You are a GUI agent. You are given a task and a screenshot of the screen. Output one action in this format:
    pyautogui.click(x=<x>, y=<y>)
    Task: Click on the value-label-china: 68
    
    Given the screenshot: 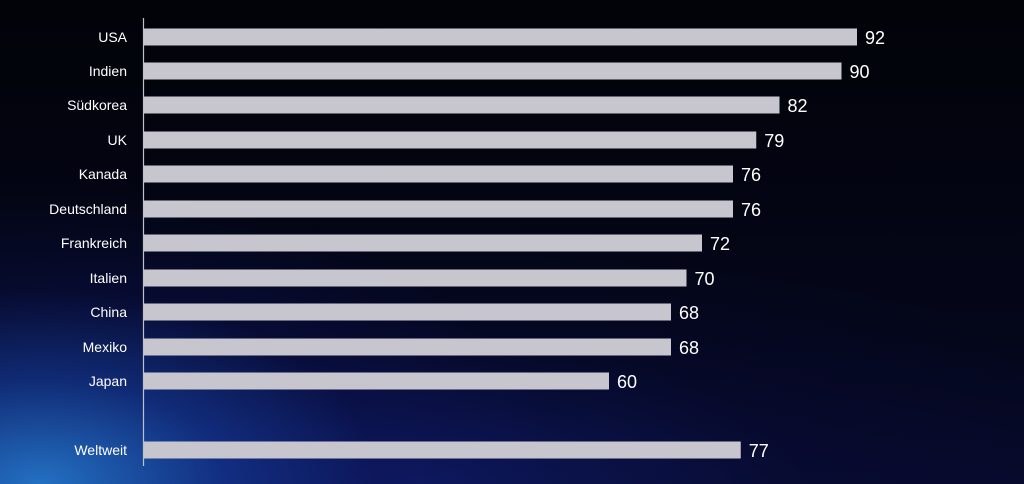 What is the action you would take?
    pyautogui.click(x=689, y=313)
    